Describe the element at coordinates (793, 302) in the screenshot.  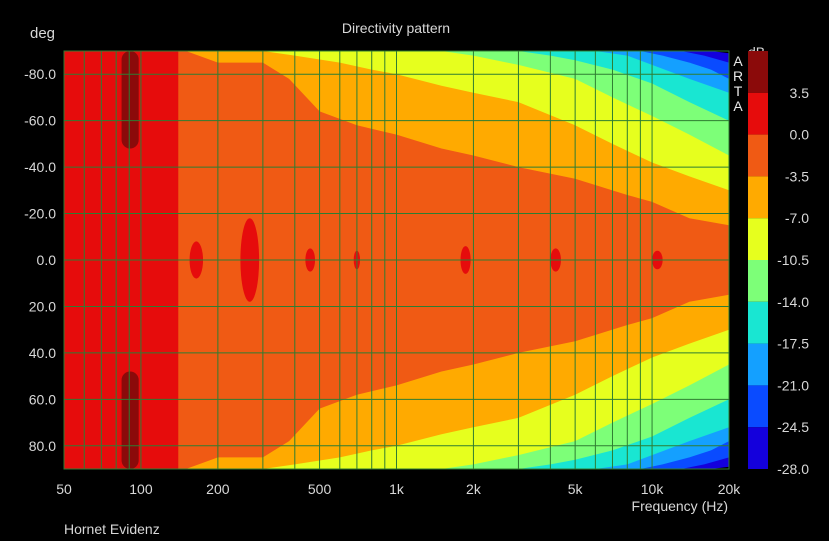
I see `colorbar-tick-label: -14.0` at that location.